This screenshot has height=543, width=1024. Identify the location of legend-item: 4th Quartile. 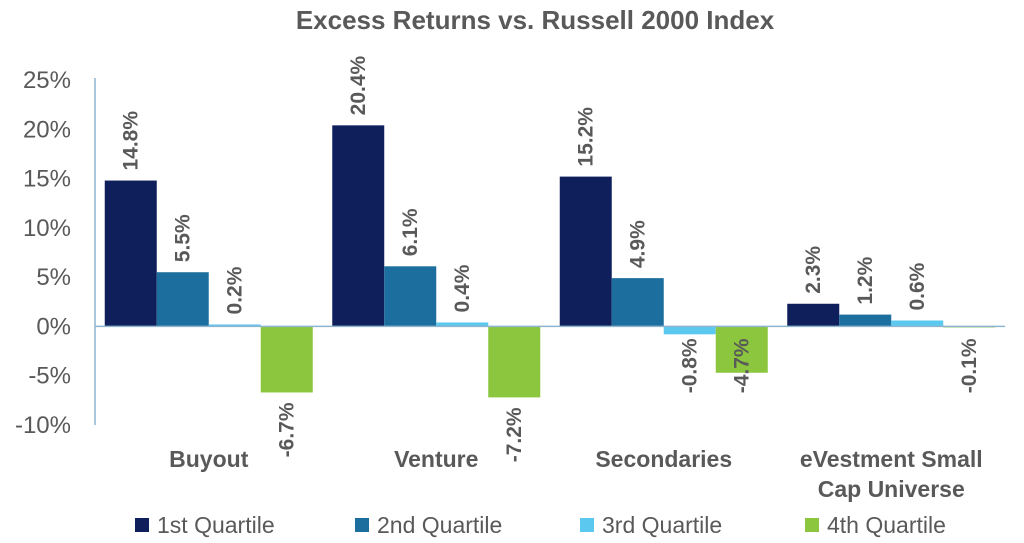
(875, 525).